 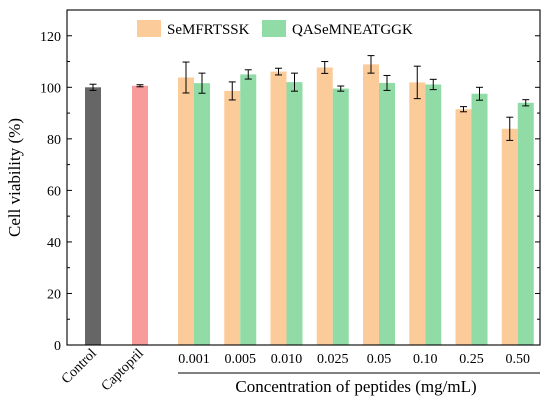 What do you see at coordinates (79, 366) in the screenshot?
I see `x-tick-label-control: Control` at bounding box center [79, 366].